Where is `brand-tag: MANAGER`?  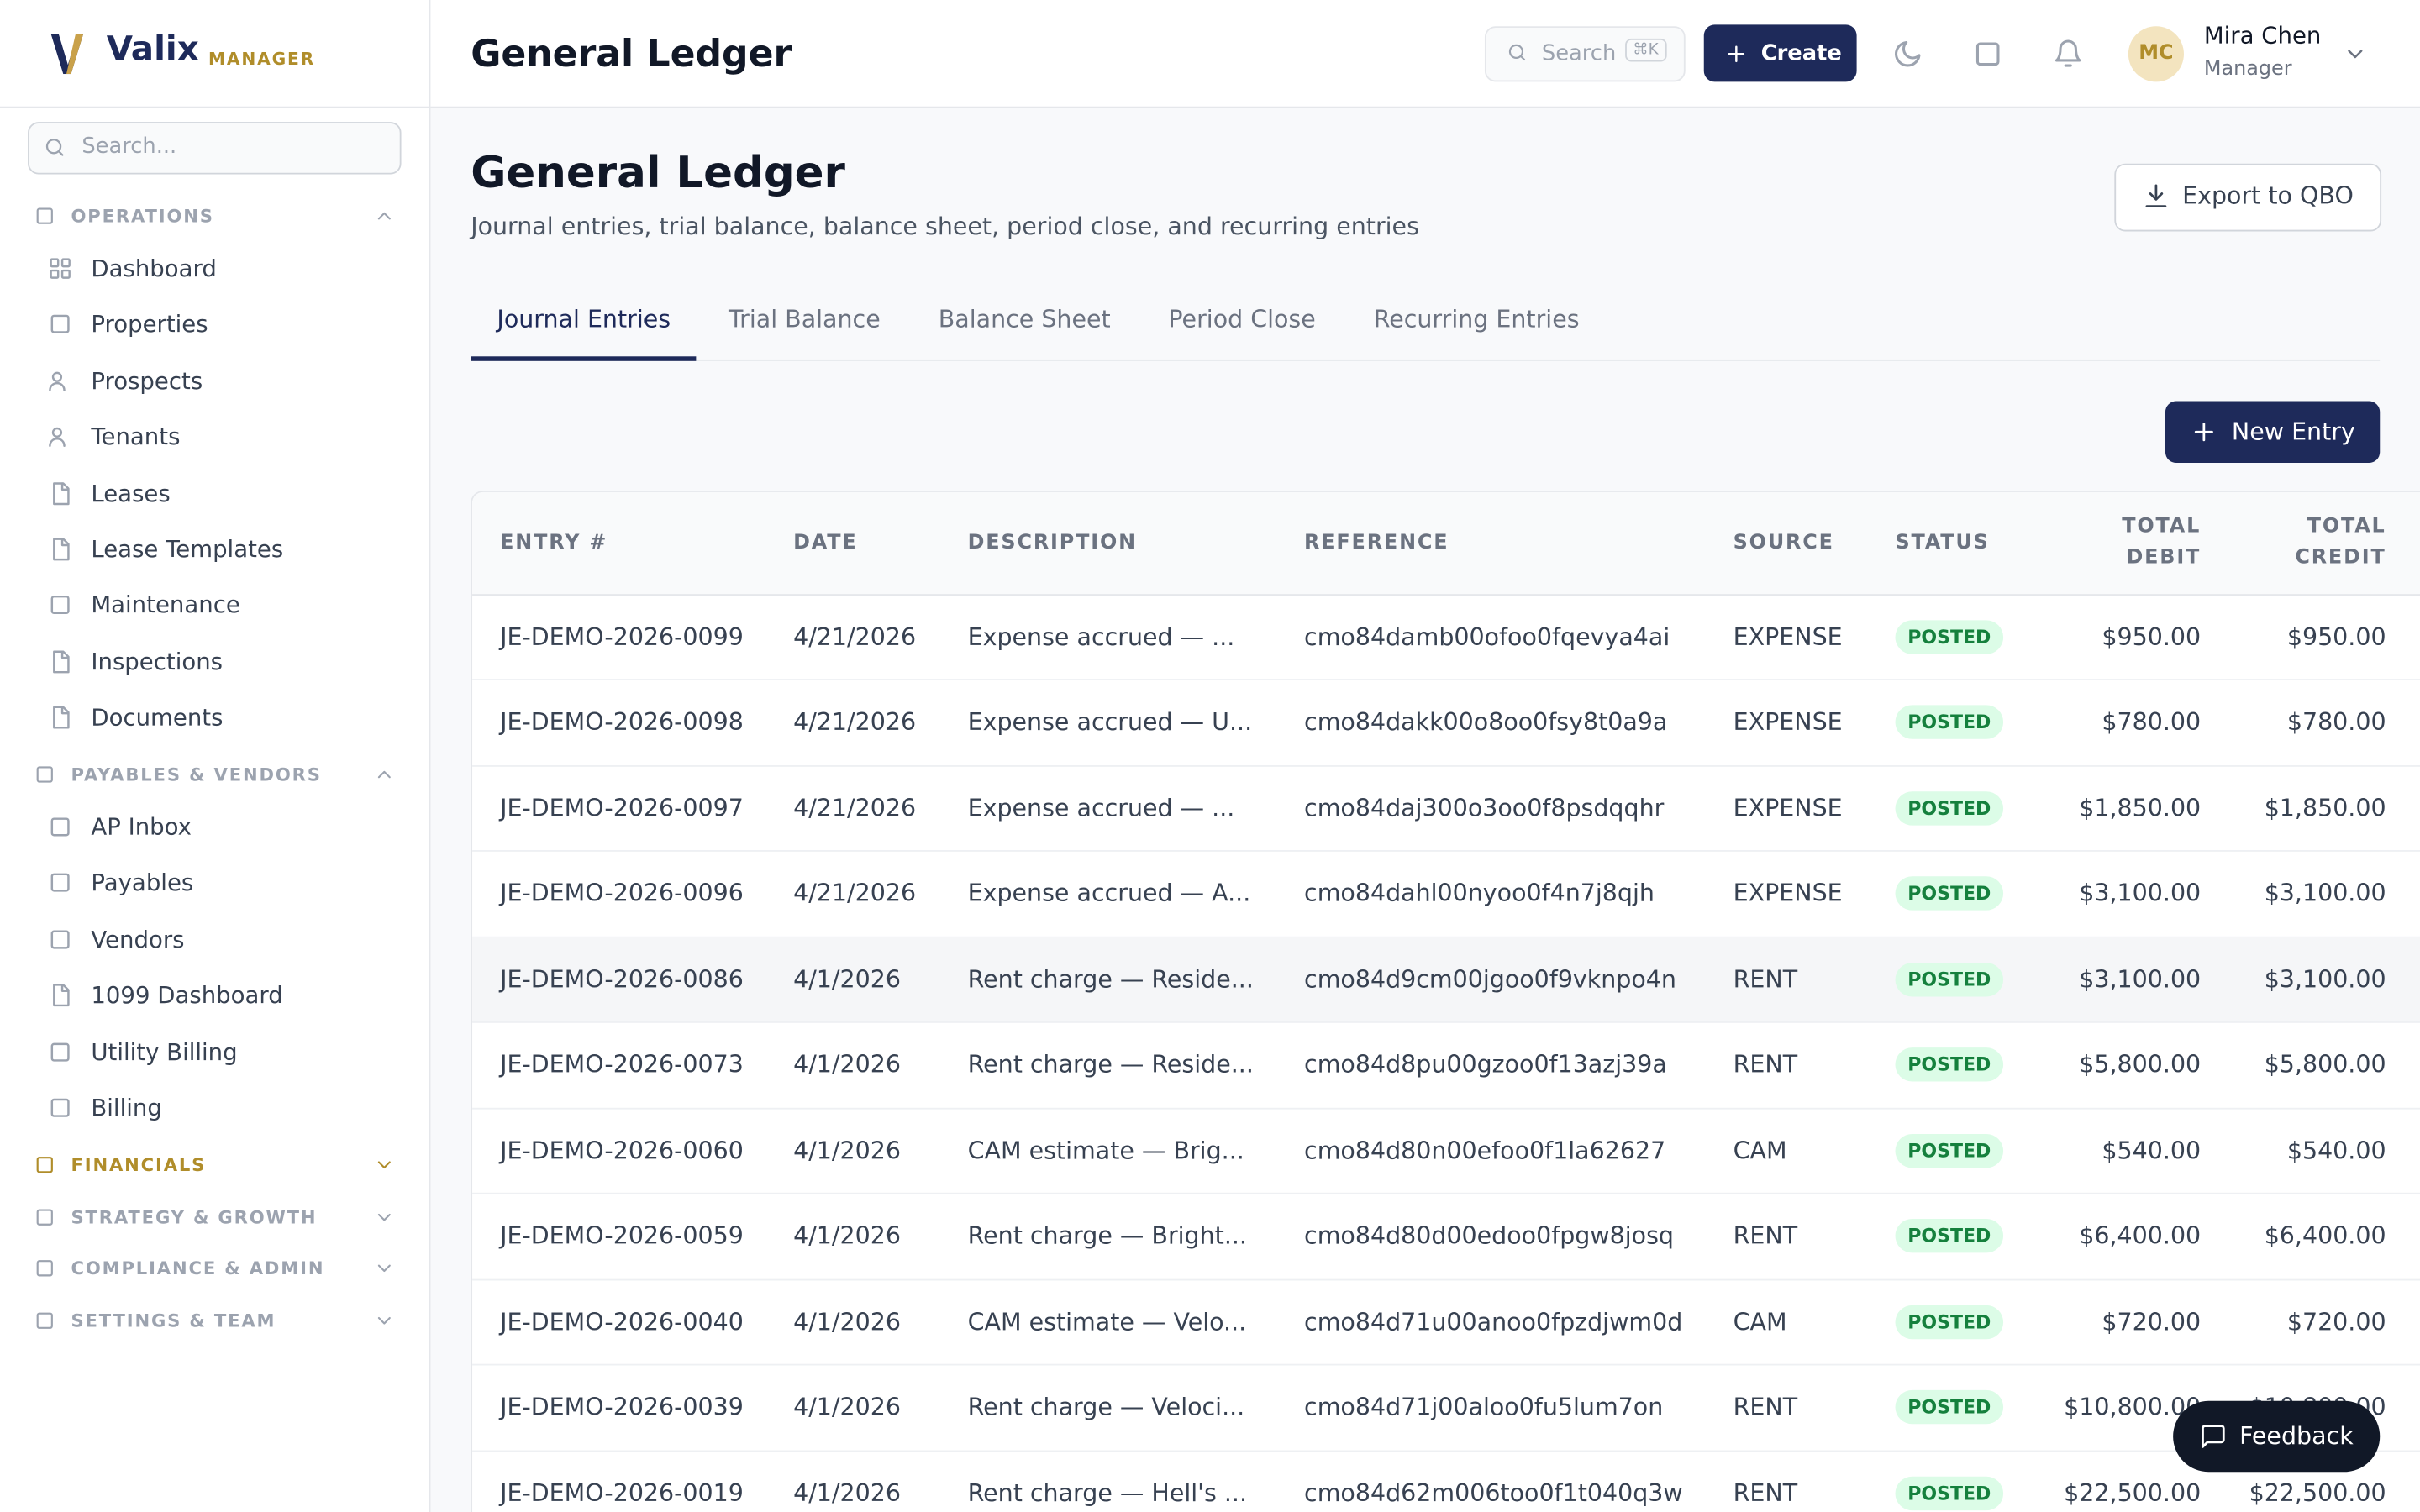 brand-tag: MANAGER is located at coordinates (262, 59).